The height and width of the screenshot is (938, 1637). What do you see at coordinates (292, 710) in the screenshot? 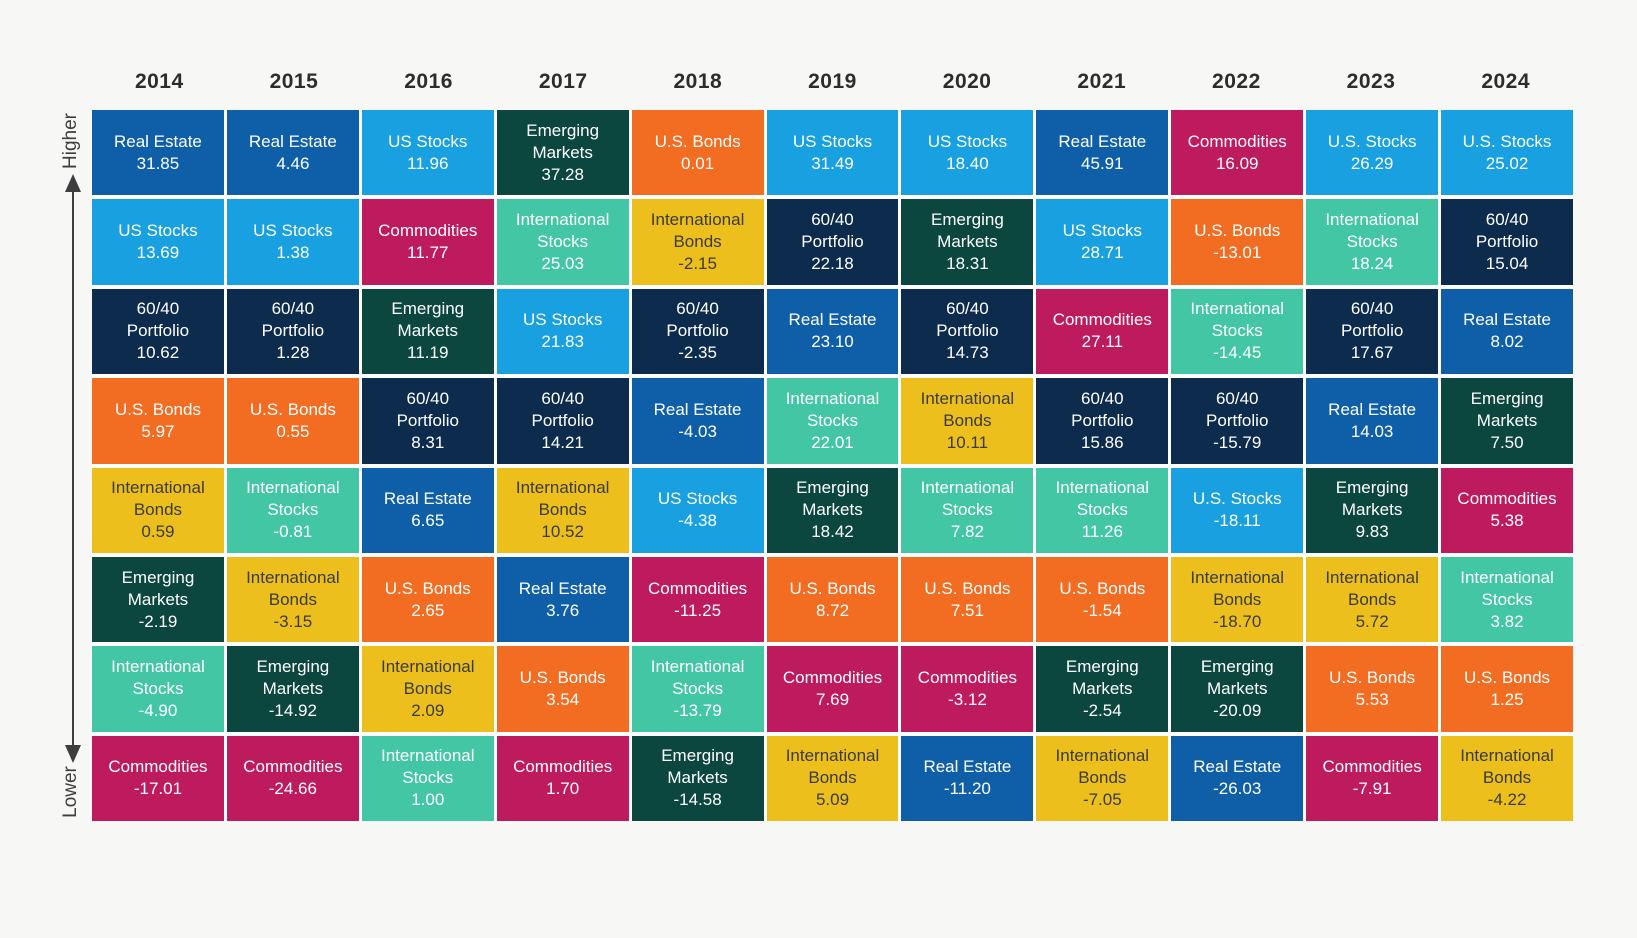
I see `return-value: -14.92` at bounding box center [292, 710].